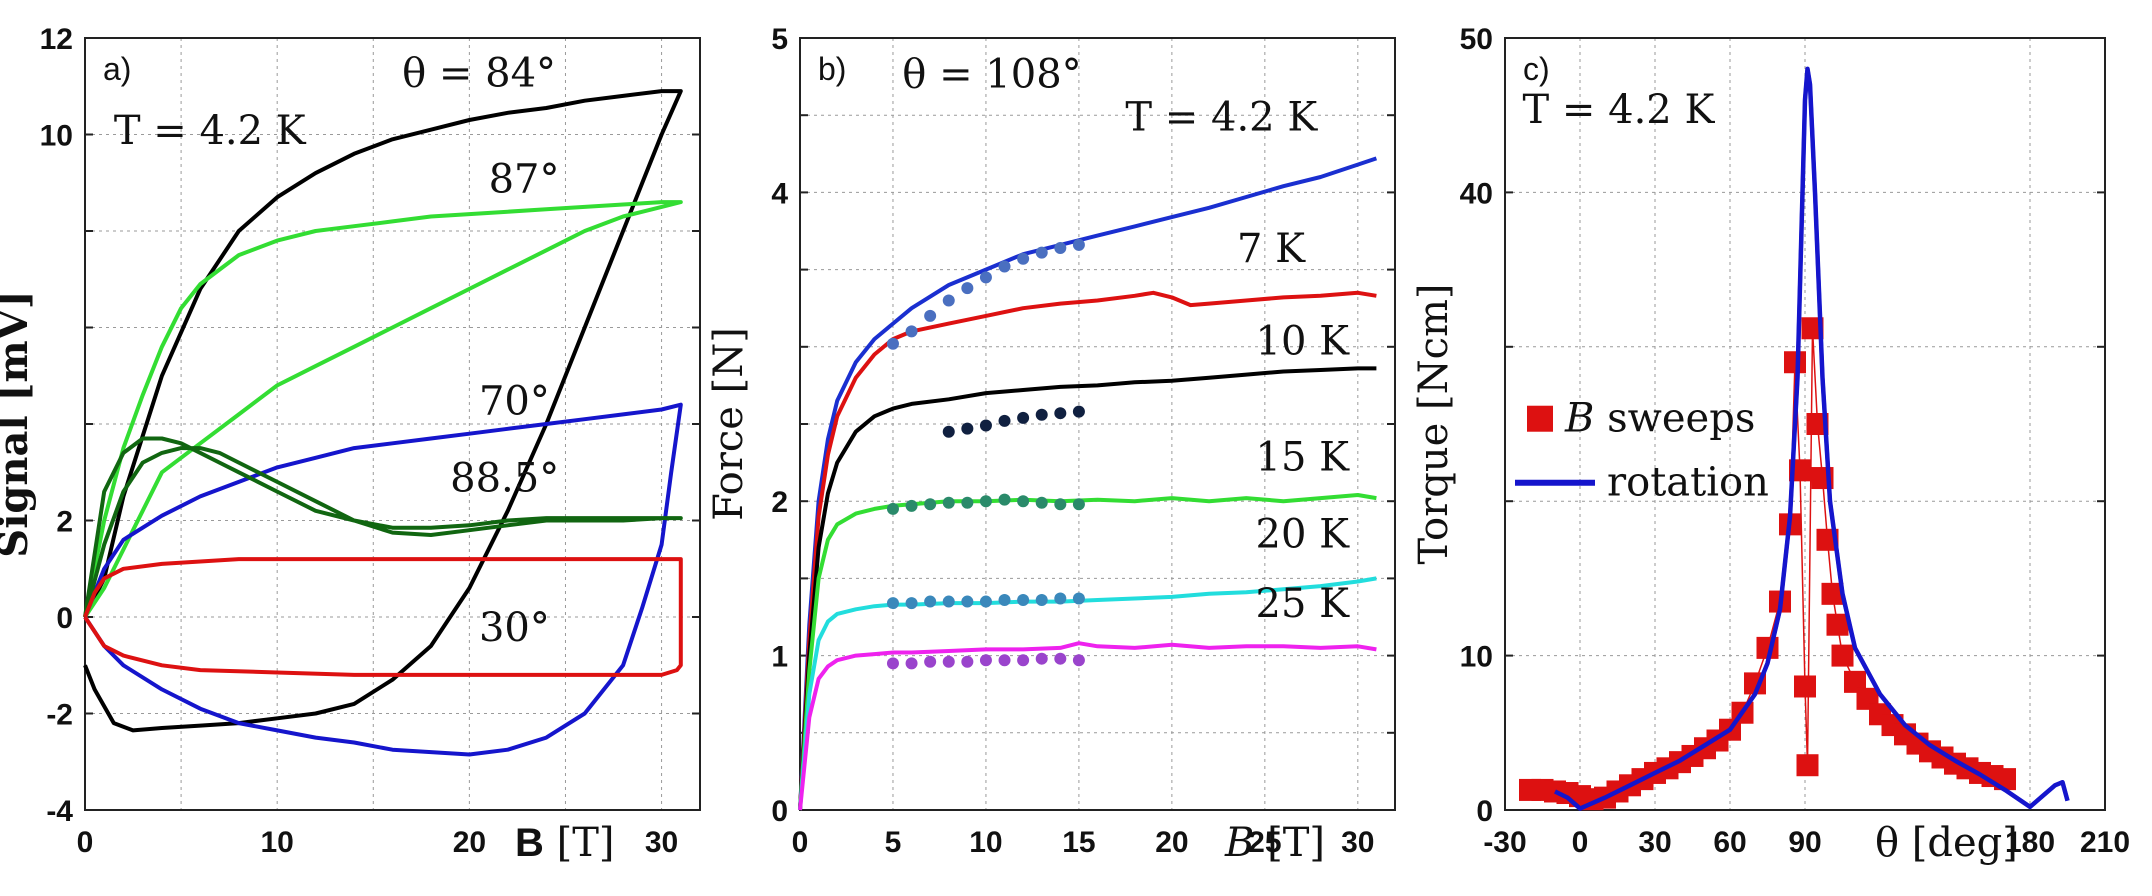  What do you see at coordinates (1078, 842) in the screenshot?
I see `x-tick-label: 15` at bounding box center [1078, 842].